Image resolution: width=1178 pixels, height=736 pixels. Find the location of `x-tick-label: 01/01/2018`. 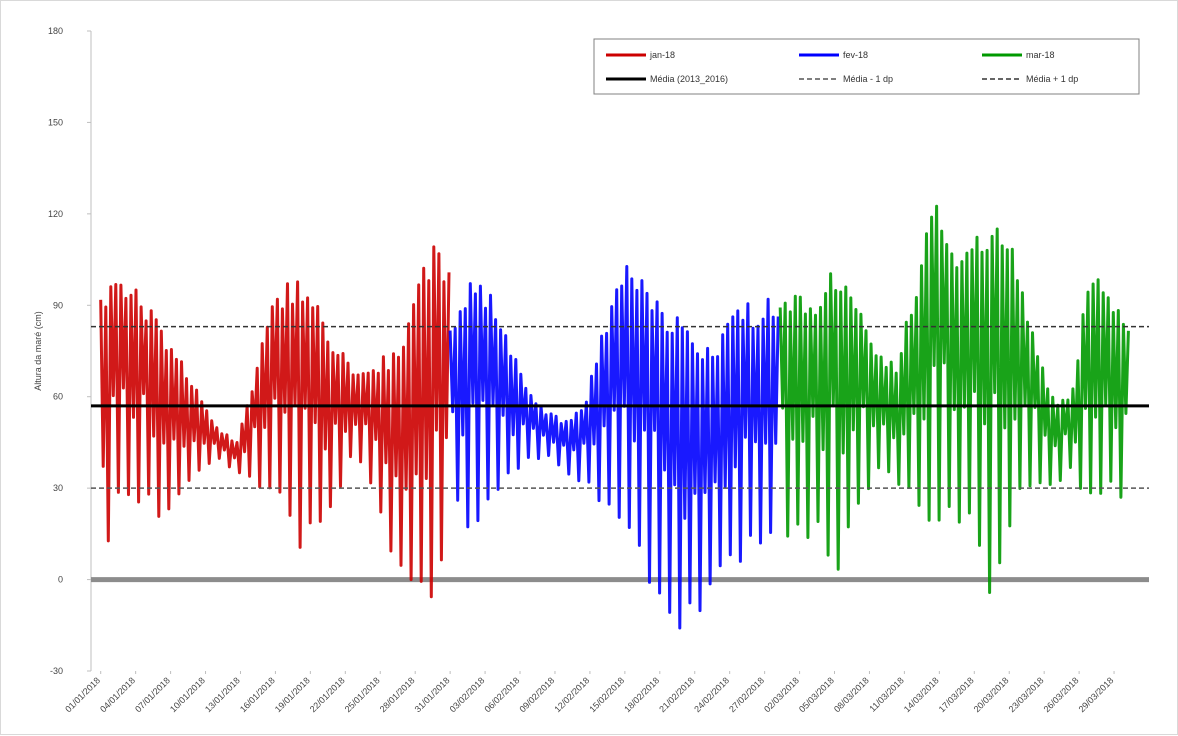

x-tick-label: 01/01/2018 is located at coordinates (82, 694).